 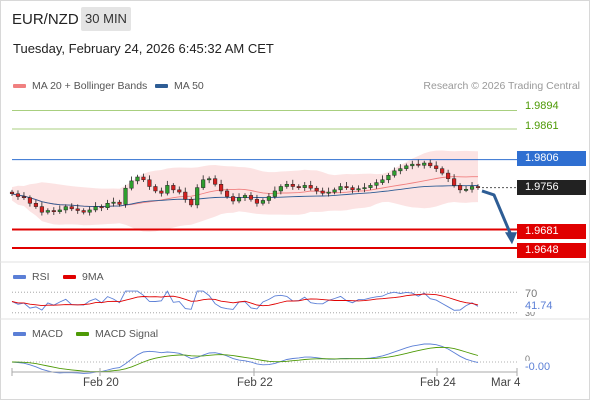 What do you see at coordinates (255, 383) in the screenshot?
I see `x-tick-label: Feb 22` at bounding box center [255, 383].